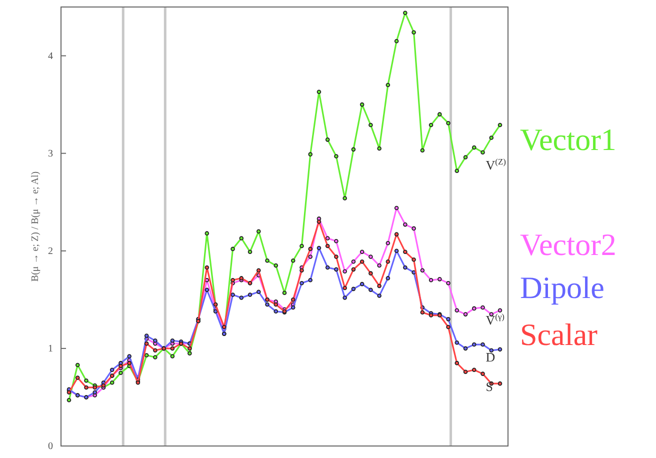  Describe the element at coordinates (495, 319) in the screenshot. I see `annotation: V$^{(γ)}$` at that location.